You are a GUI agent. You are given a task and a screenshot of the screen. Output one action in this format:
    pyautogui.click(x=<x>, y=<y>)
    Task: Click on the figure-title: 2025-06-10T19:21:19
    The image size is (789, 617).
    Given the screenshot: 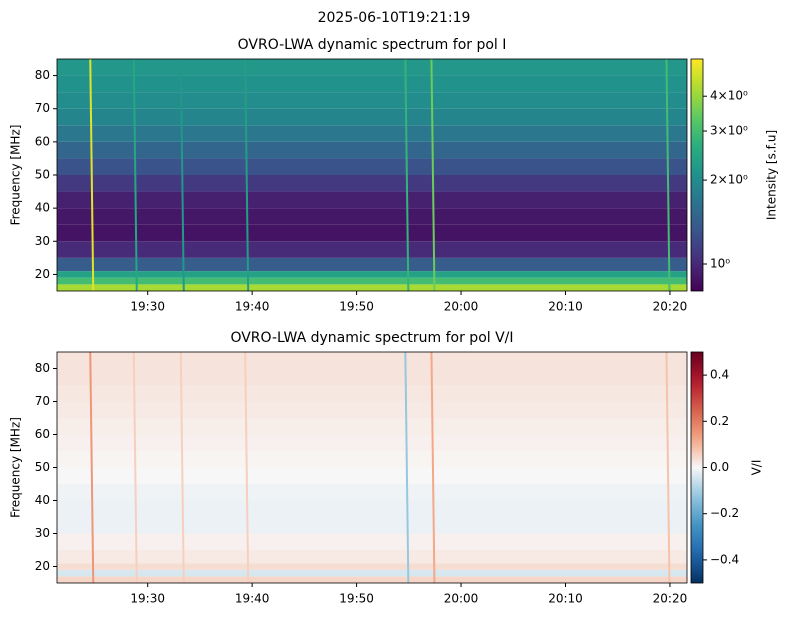 What is the action you would take?
    pyautogui.click(x=394, y=18)
    